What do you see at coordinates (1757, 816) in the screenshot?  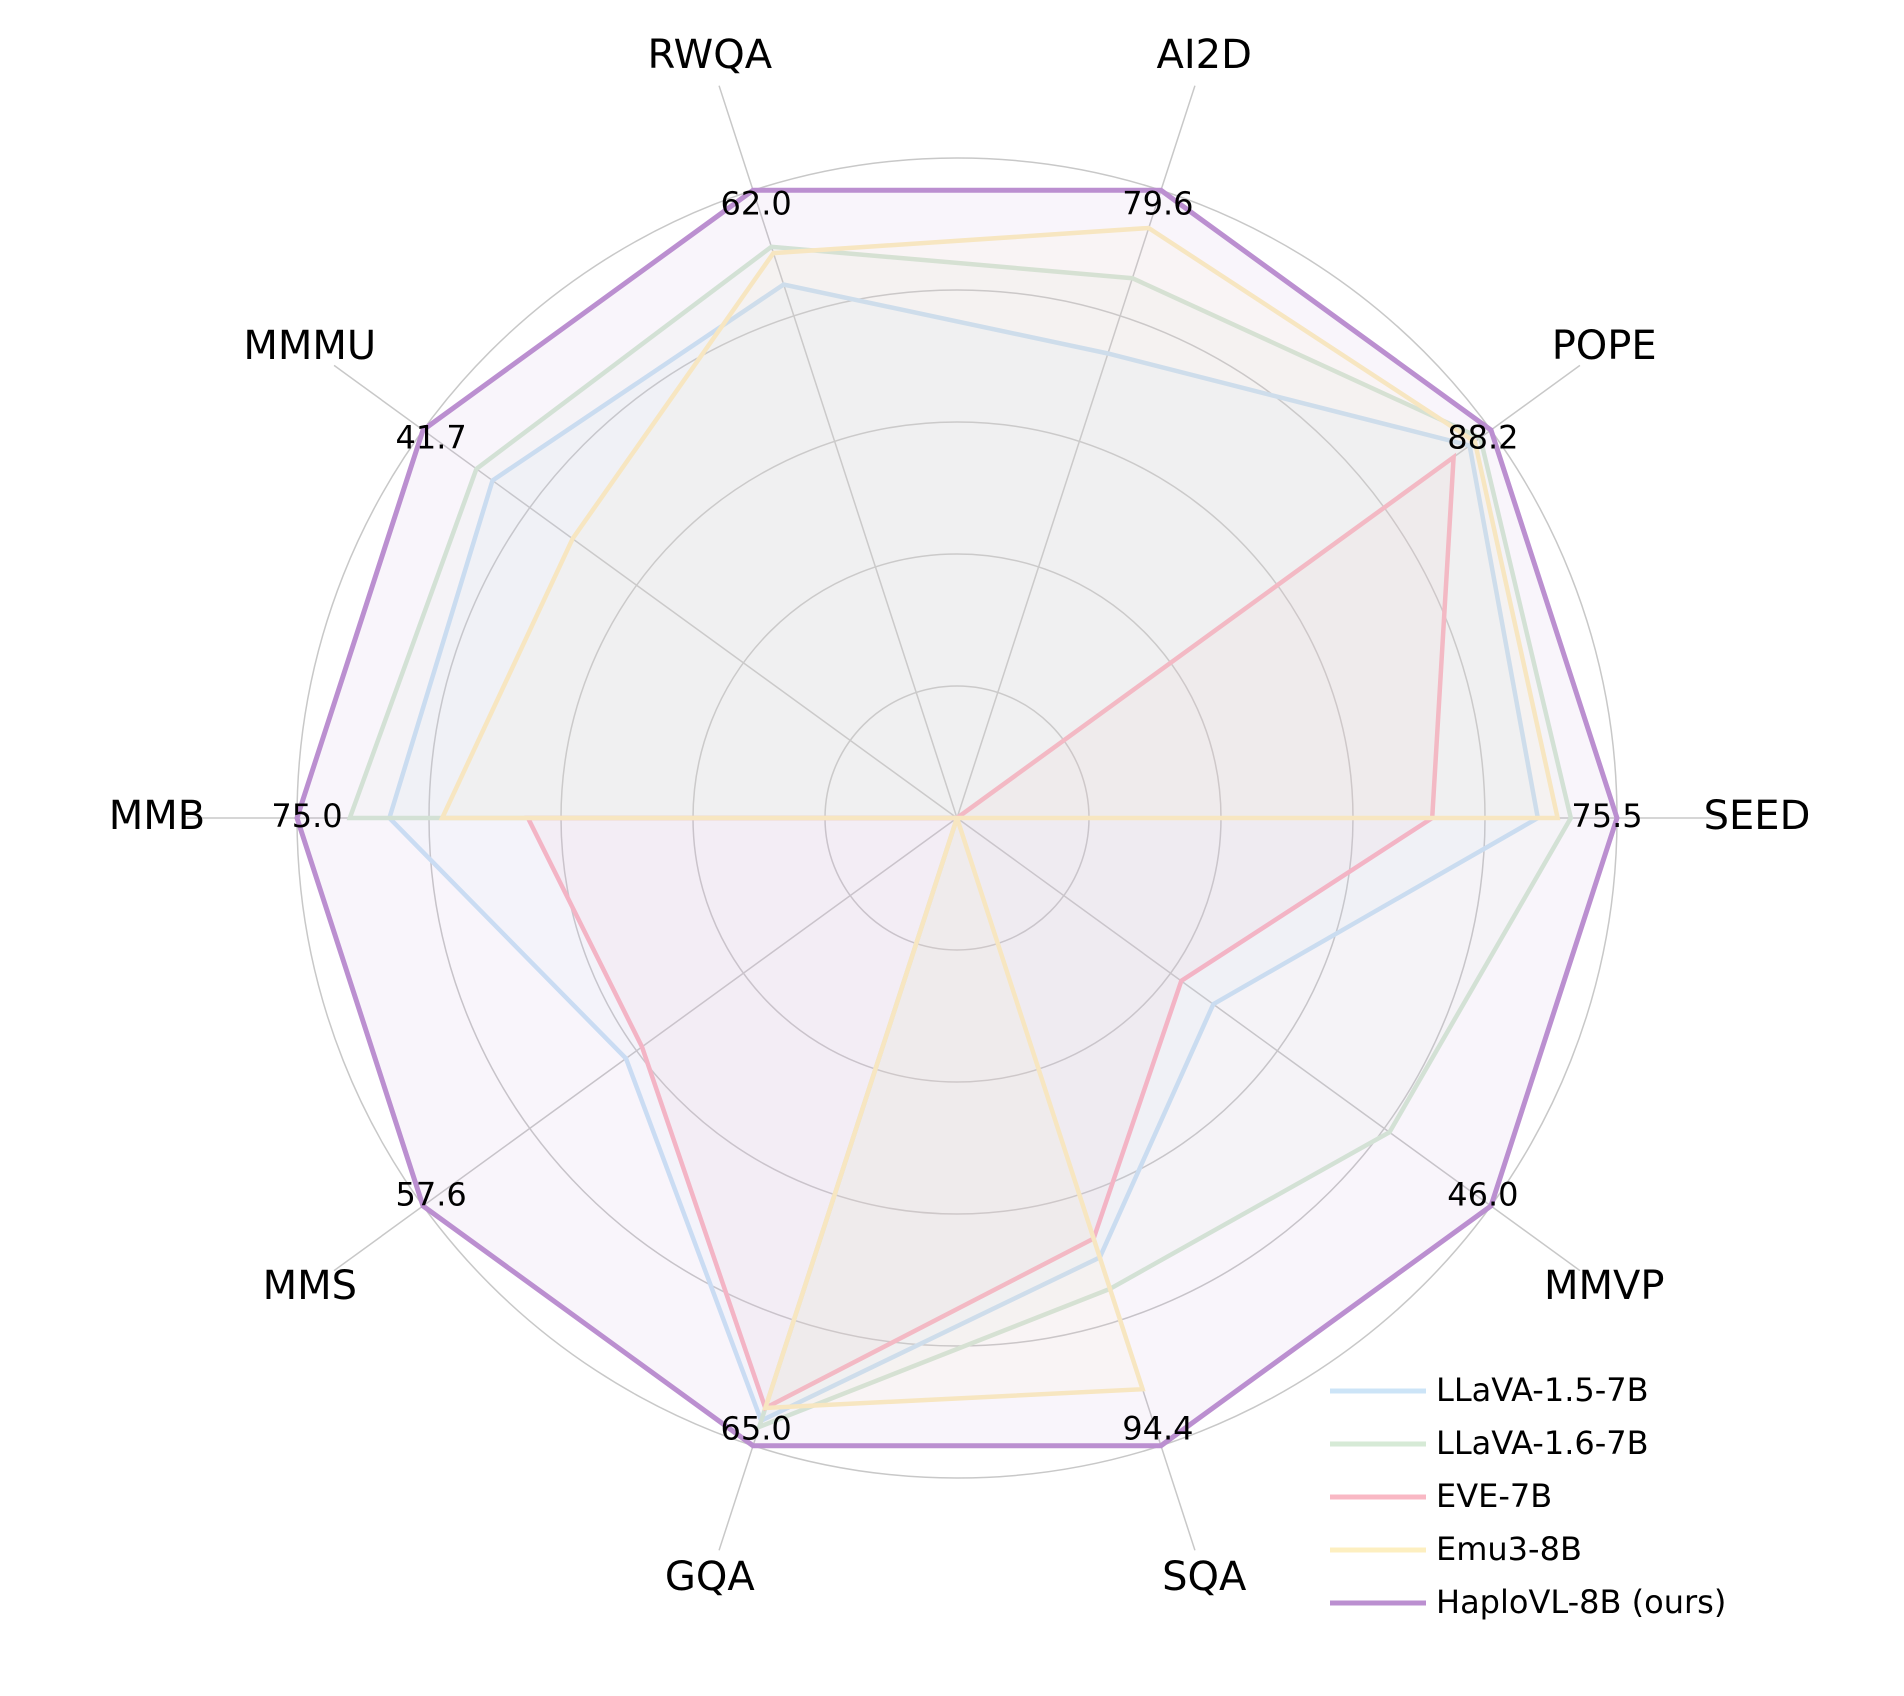 I see `axis-label-seed: SEED` at bounding box center [1757, 816].